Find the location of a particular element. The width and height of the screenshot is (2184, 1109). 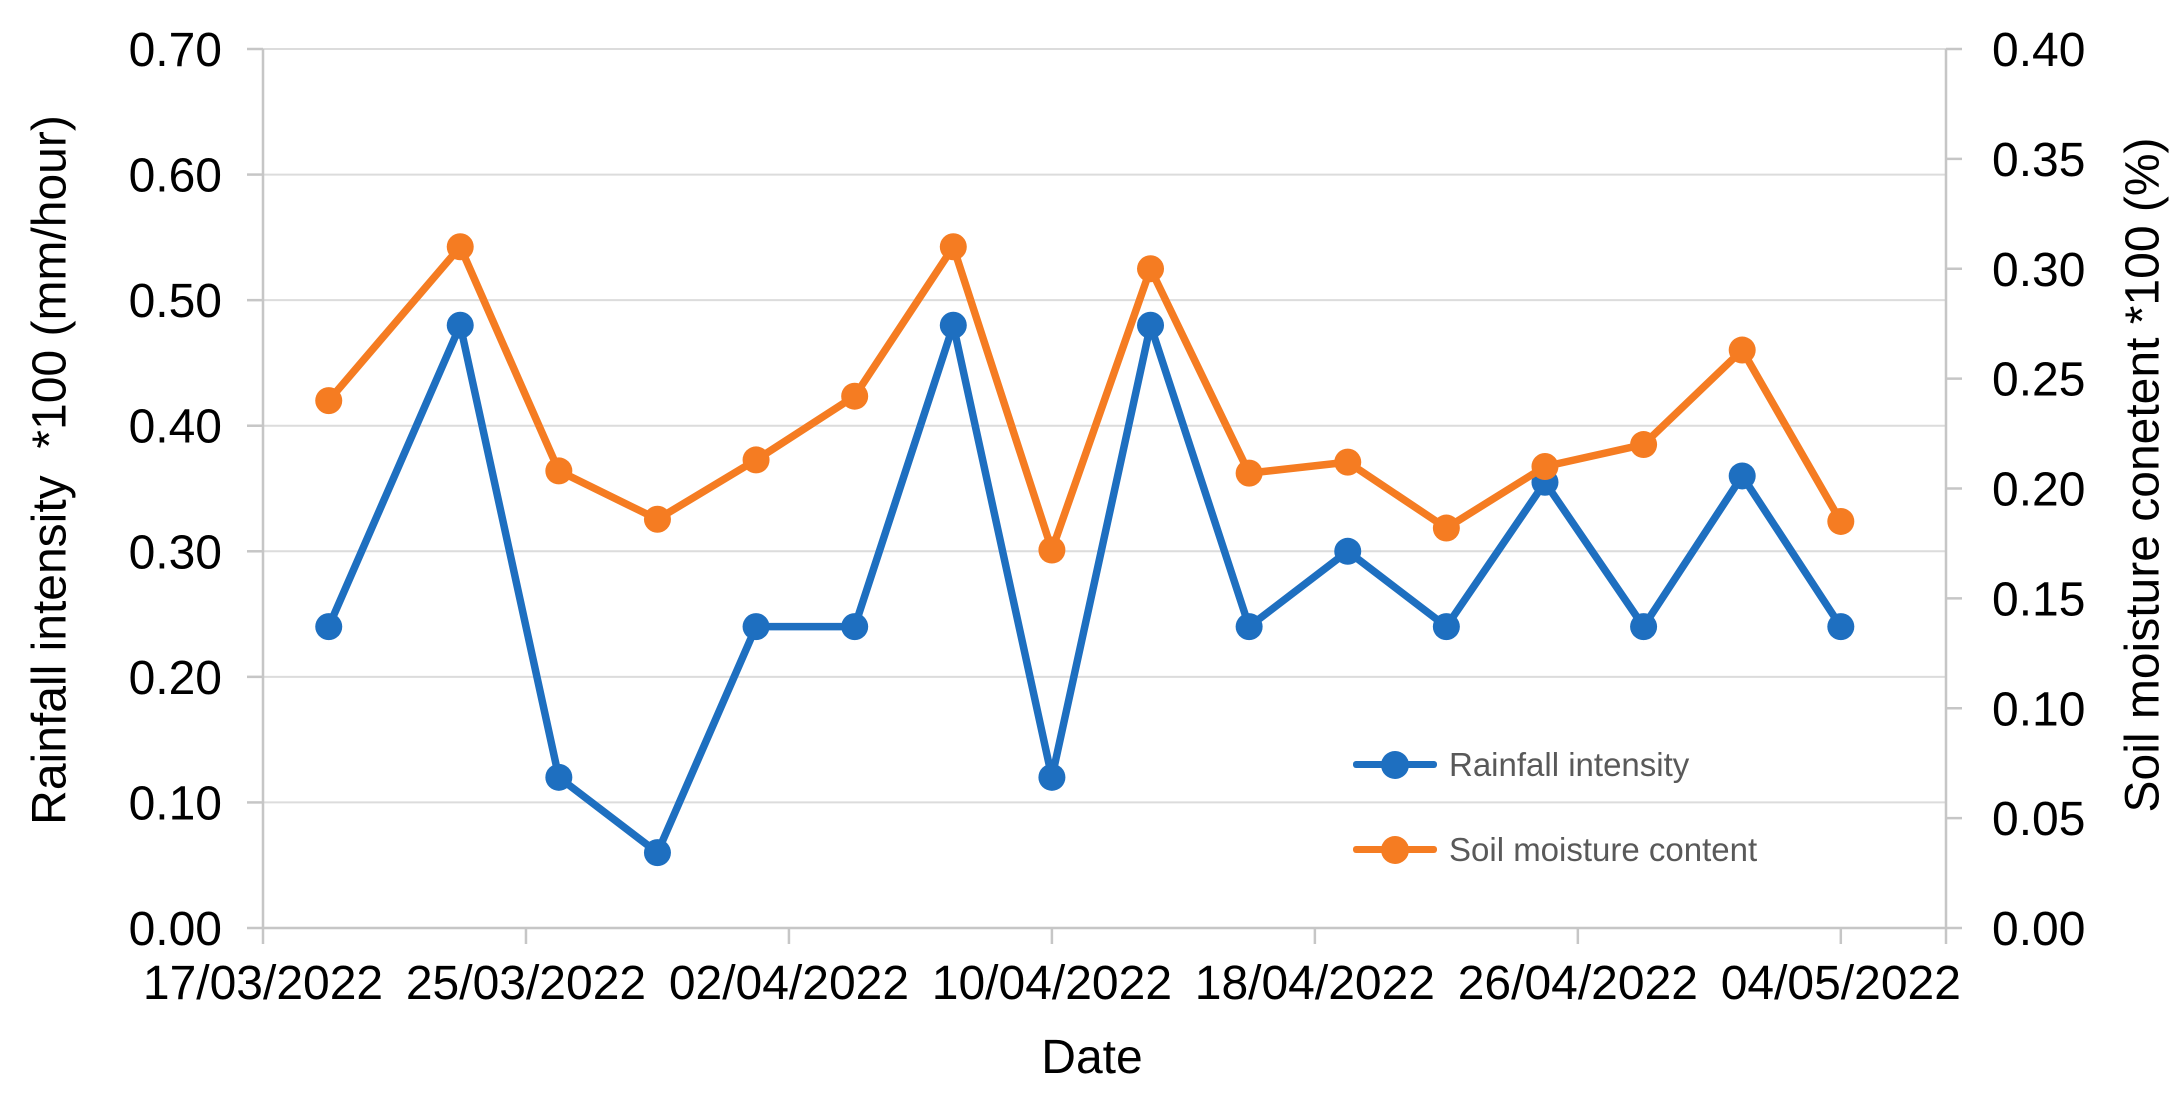

x-axis-tick-label: 04/05/2022 is located at coordinates (1841, 983).